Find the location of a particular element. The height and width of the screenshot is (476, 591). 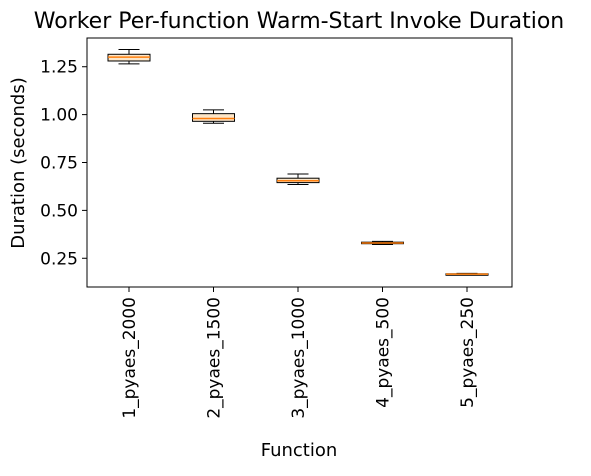

x-axis-label: Function is located at coordinates (299, 450).